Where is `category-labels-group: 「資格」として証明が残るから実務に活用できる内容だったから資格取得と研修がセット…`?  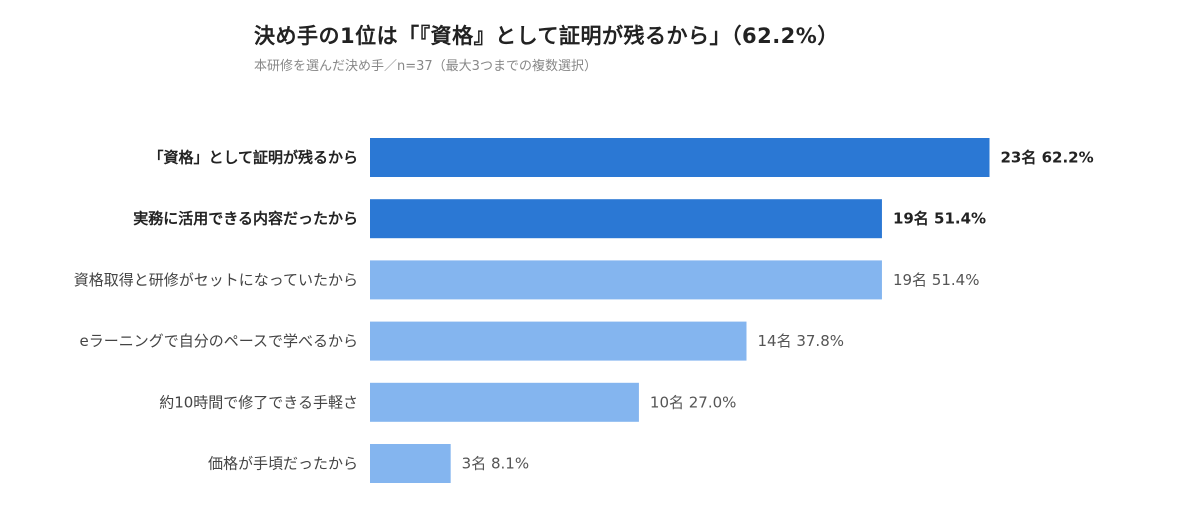 category-labels-group: 「資格」として証明が残るから実務に活用できる内容だったから資格取得と研修がセット… is located at coordinates (216, 311).